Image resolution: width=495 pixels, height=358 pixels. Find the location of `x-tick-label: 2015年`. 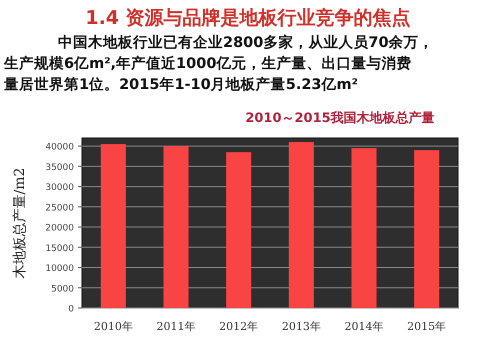

x-tick-label: 2015年 is located at coordinates (426, 326).